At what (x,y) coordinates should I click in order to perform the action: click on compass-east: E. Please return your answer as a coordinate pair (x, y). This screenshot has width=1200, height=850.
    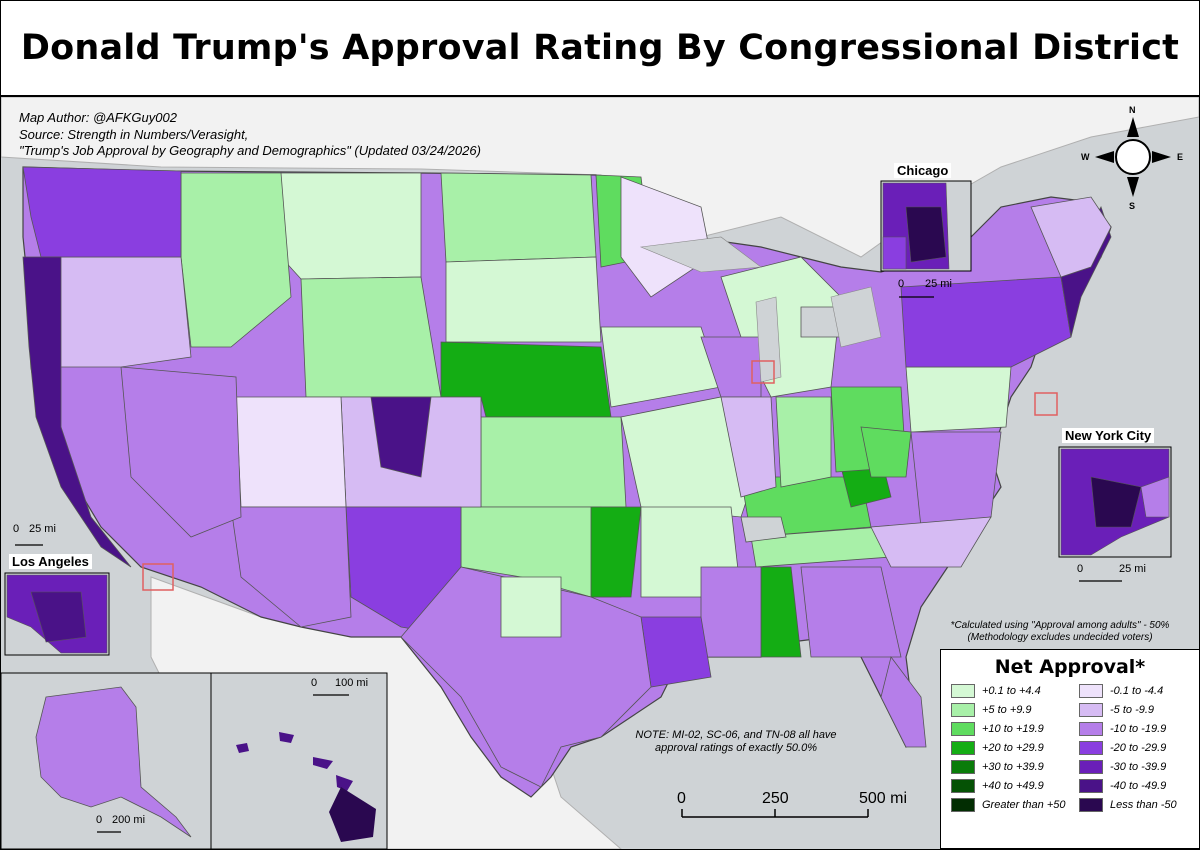
    Looking at the image, I should click on (1180, 157).